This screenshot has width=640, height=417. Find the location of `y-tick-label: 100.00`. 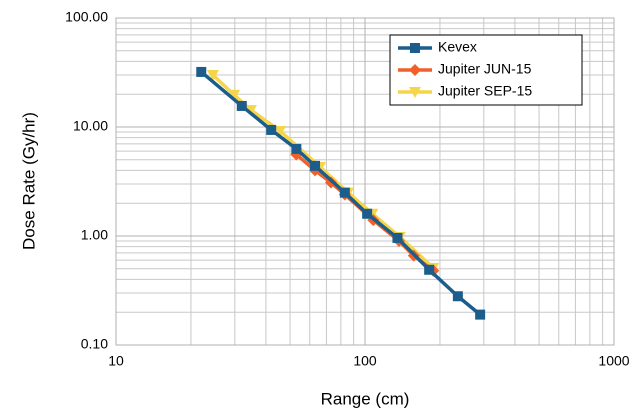

y-tick-label: 100.00 is located at coordinates (86, 17).